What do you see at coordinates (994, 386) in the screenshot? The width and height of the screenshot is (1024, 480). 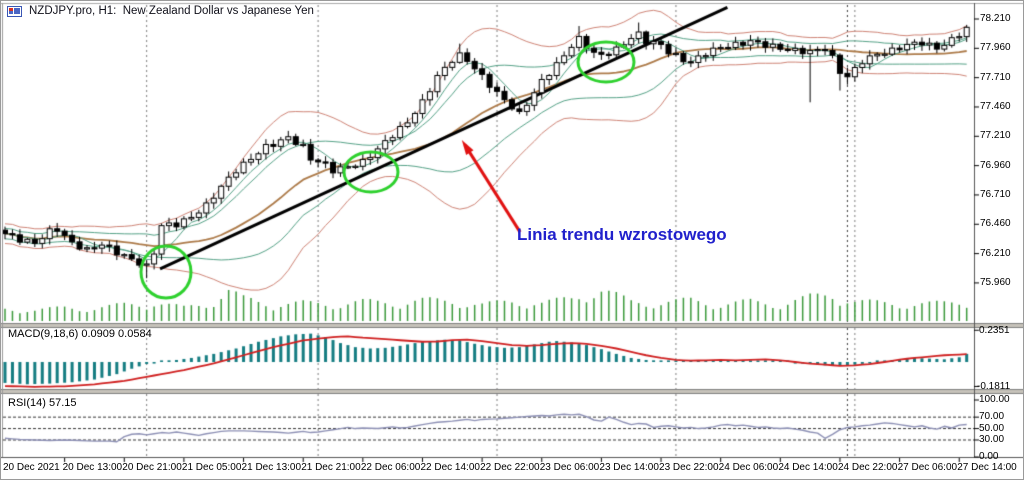 I see `macd-axis-min: -0.1811` at bounding box center [994, 386].